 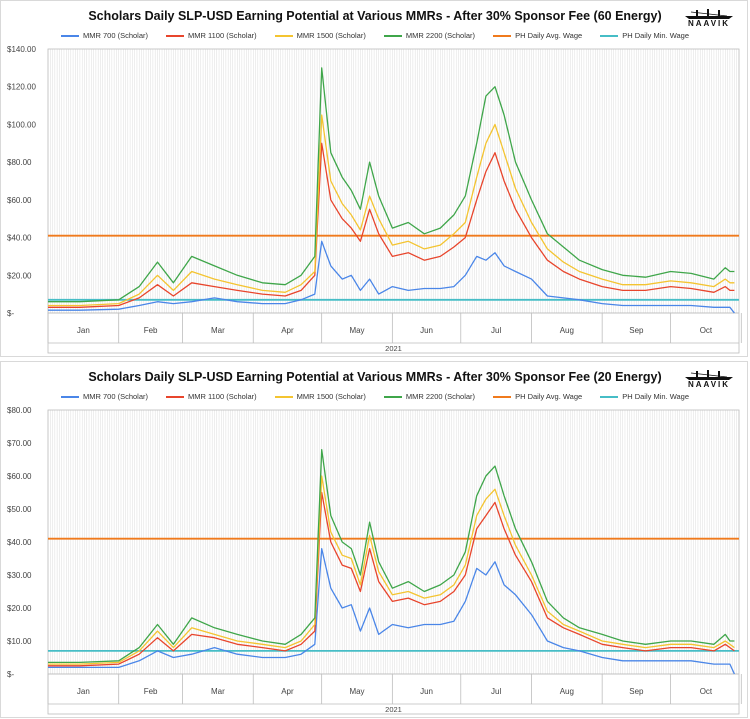 I want to click on y-tick-label: $120.00, so click(x=21, y=87).